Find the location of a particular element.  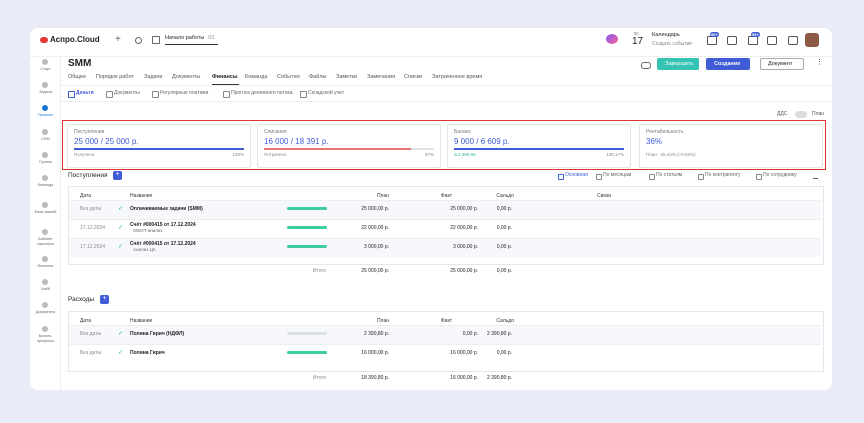

sidebar-item: Финансы is located at coordinates (45, 266).